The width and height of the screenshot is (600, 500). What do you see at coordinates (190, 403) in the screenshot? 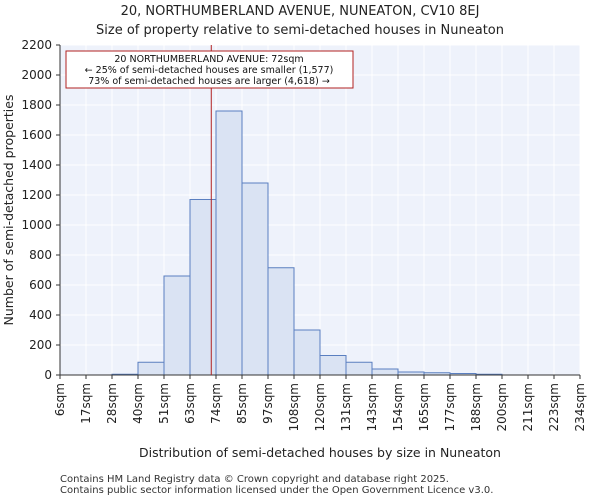
I see `x-tick-label: 63sqm` at bounding box center [190, 403].